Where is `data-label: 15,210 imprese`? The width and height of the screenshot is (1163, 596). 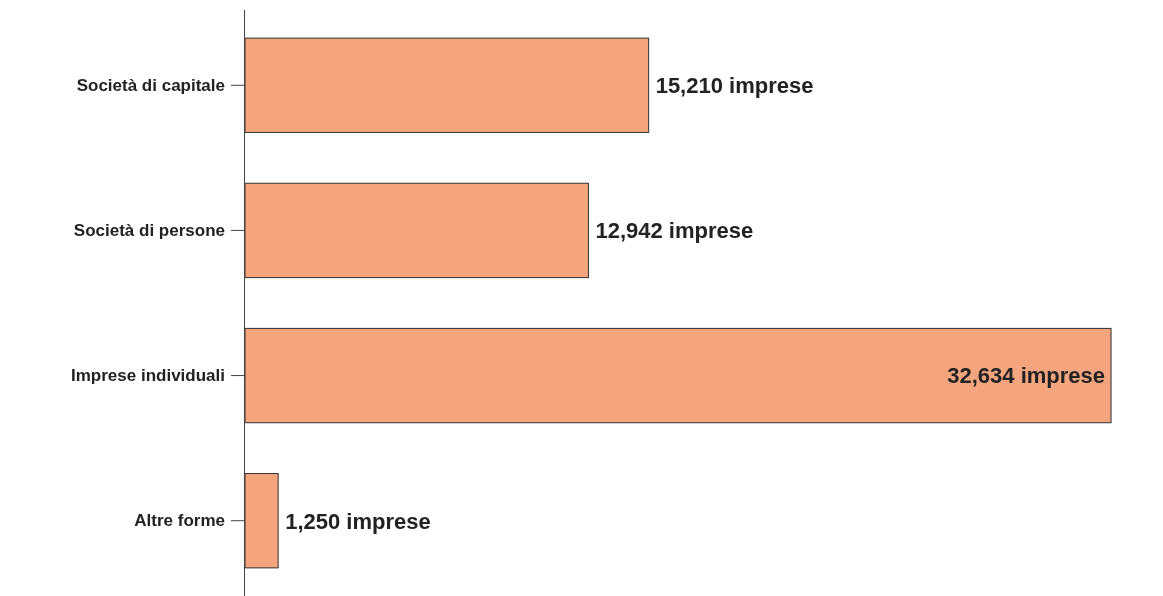 data-label: 15,210 imprese is located at coordinates (734, 86).